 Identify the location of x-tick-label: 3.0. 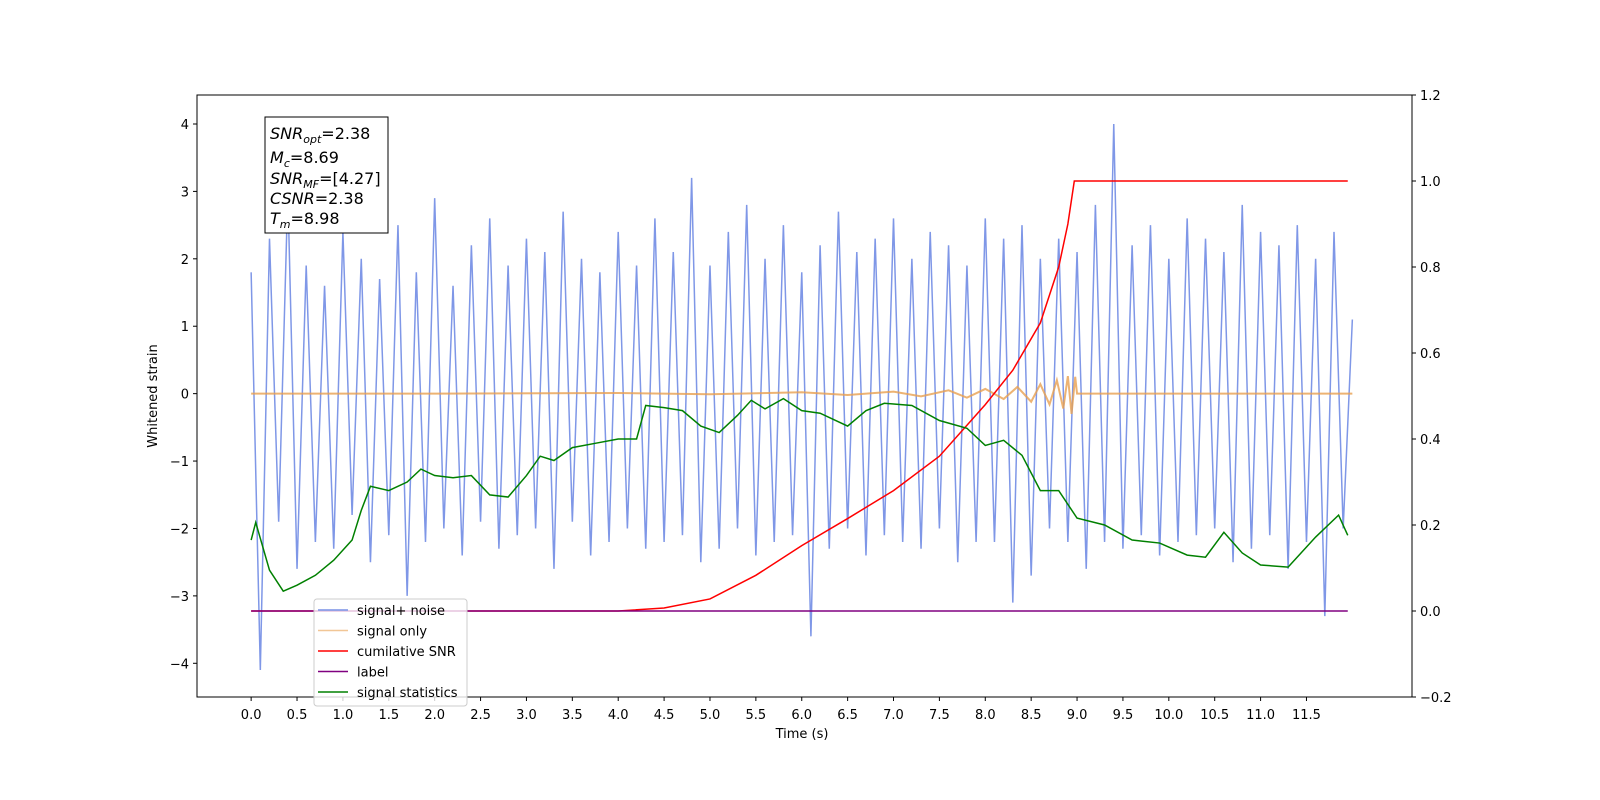
(526, 715).